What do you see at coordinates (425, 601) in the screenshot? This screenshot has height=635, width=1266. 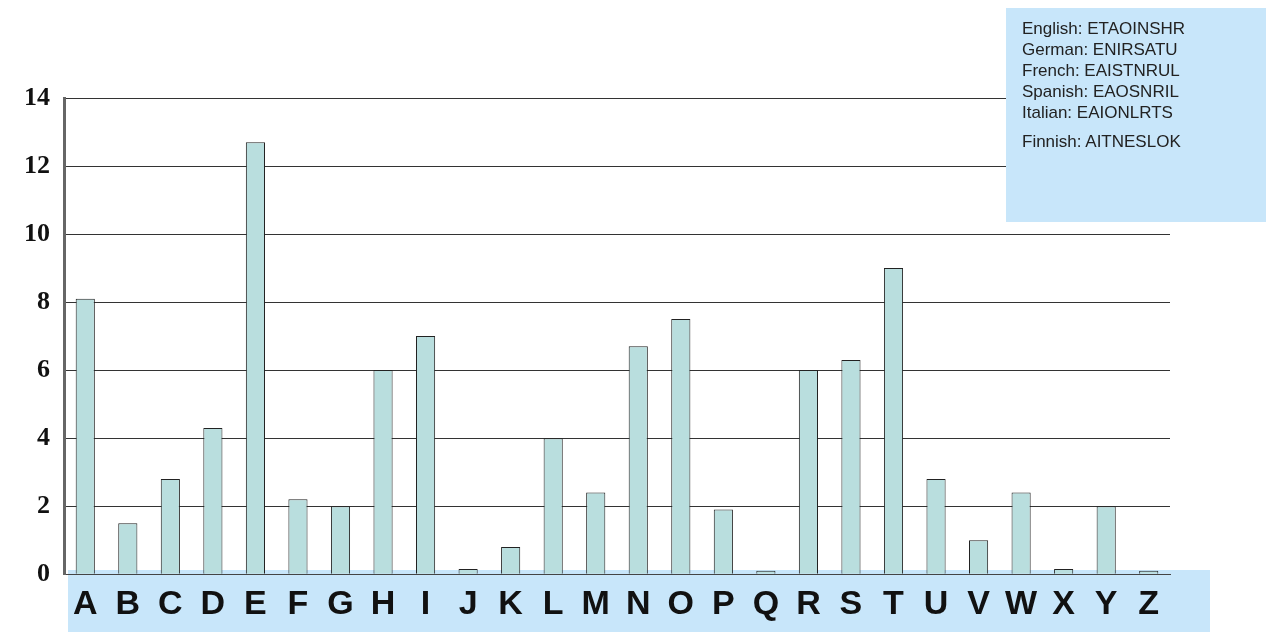 I see `x-tick-label: I` at bounding box center [425, 601].